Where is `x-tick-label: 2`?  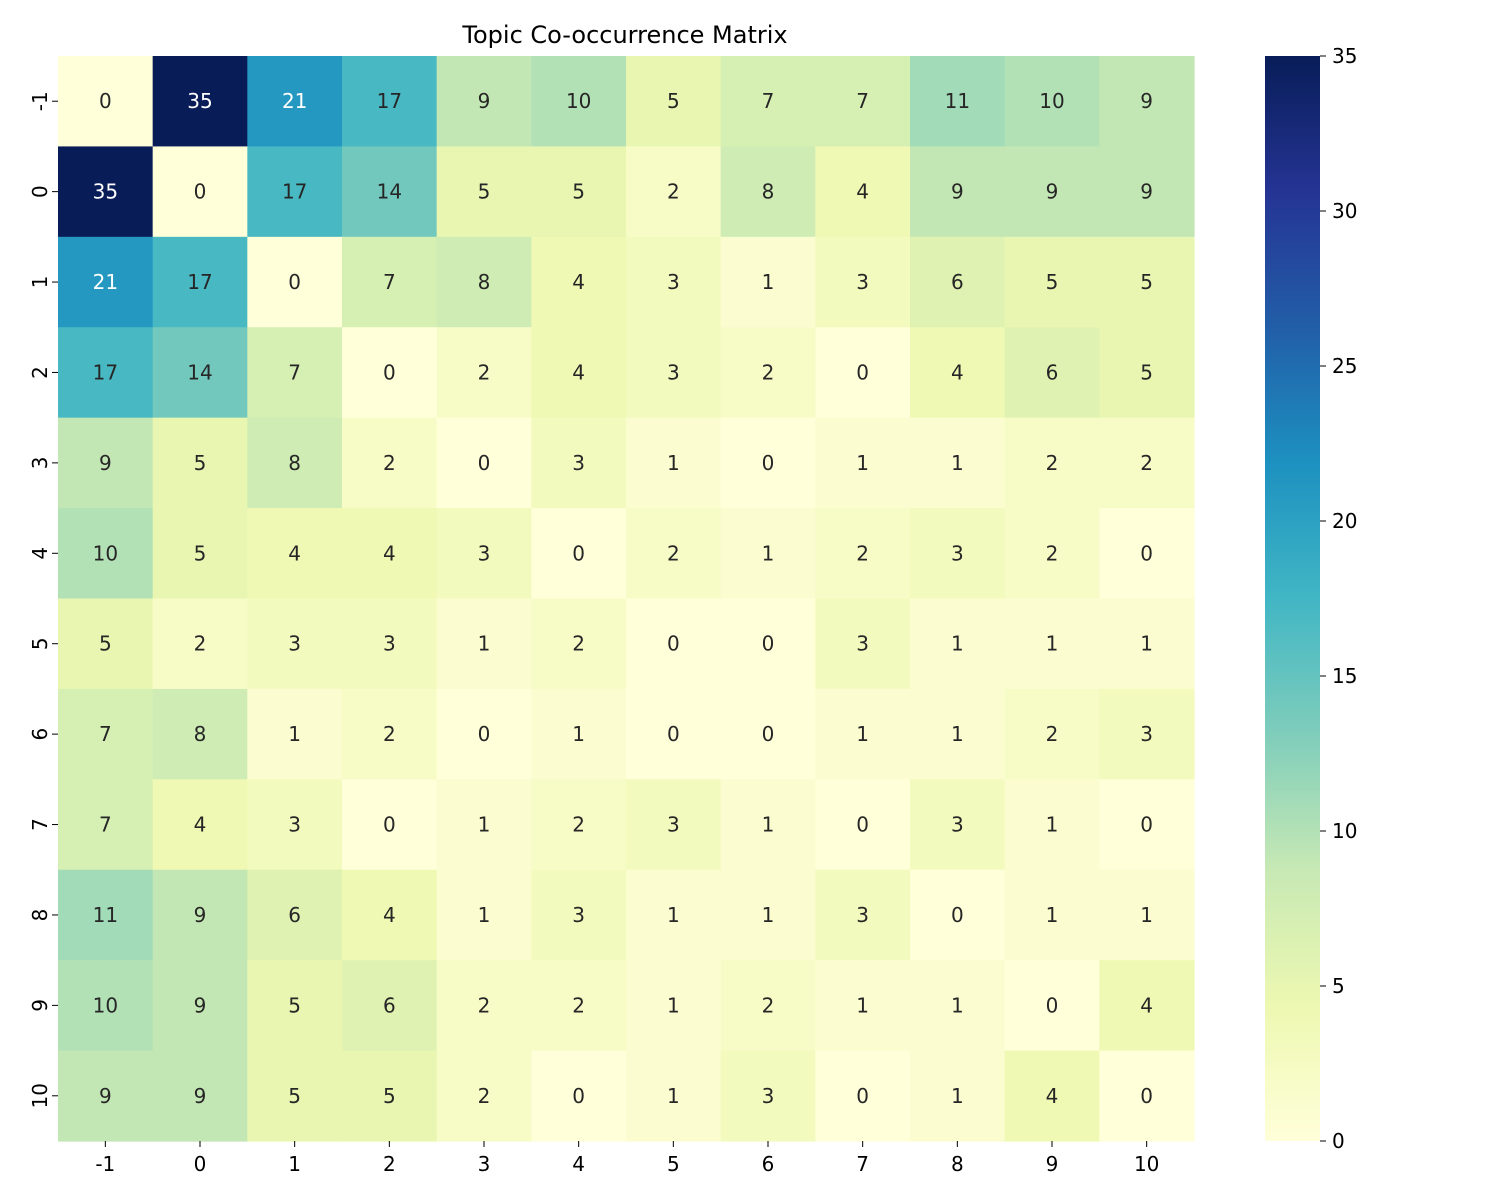 x-tick-label: 2 is located at coordinates (389, 1164).